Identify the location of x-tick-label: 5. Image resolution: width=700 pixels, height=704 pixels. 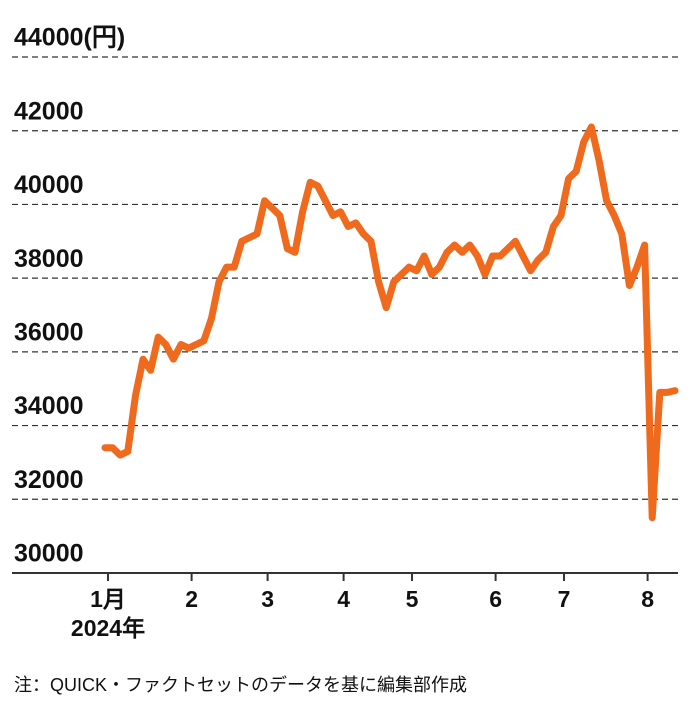
(412, 599).